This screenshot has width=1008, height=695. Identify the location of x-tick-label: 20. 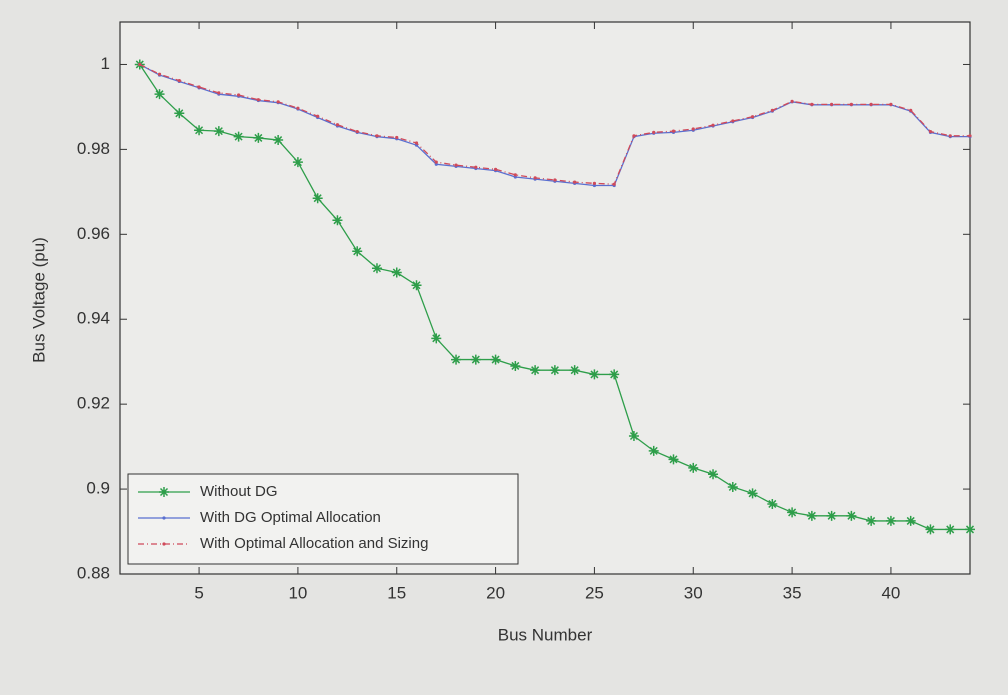
(495, 592).